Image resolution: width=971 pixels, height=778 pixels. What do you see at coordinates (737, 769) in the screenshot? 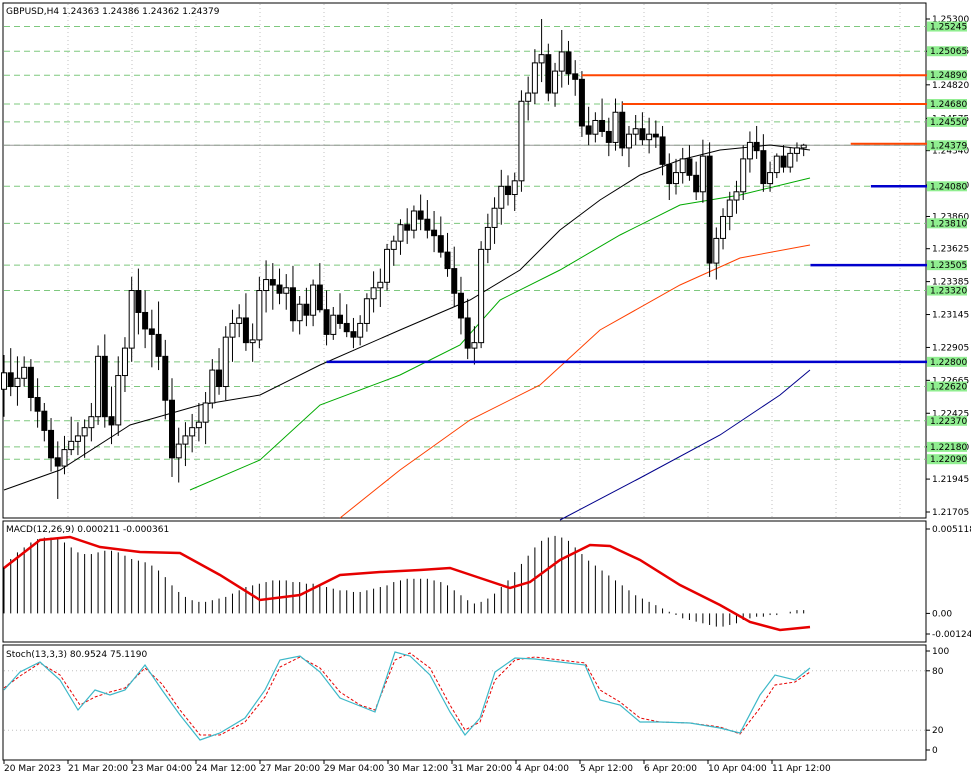
I see `time-label: 10 Apr 04:00` at bounding box center [737, 769].